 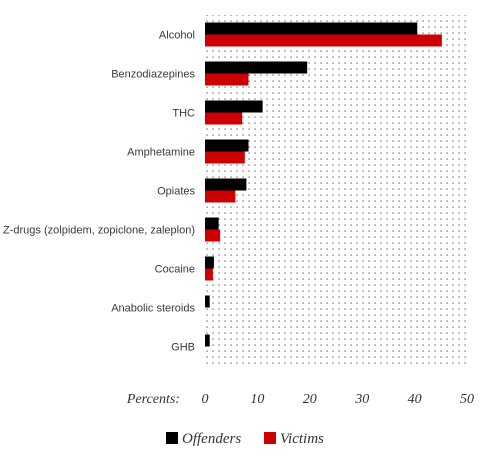 I want to click on legend-label-victims: Victims, so click(x=302, y=439).